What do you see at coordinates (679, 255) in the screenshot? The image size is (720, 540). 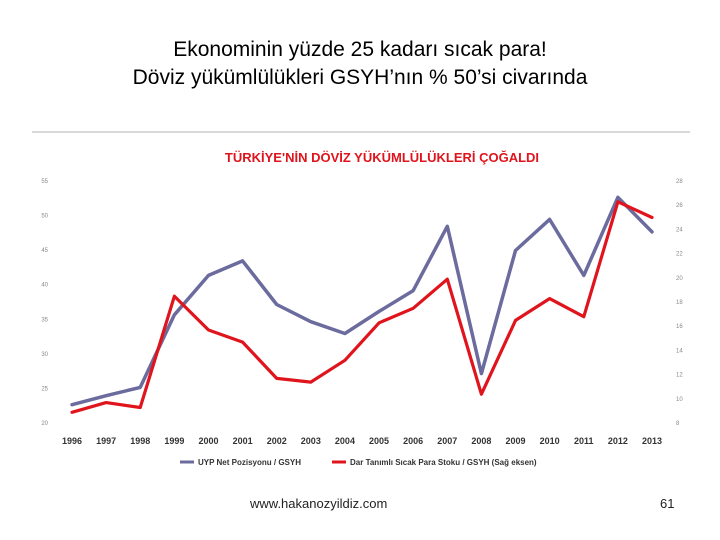 I see `right-tick-label: 22` at bounding box center [679, 255].